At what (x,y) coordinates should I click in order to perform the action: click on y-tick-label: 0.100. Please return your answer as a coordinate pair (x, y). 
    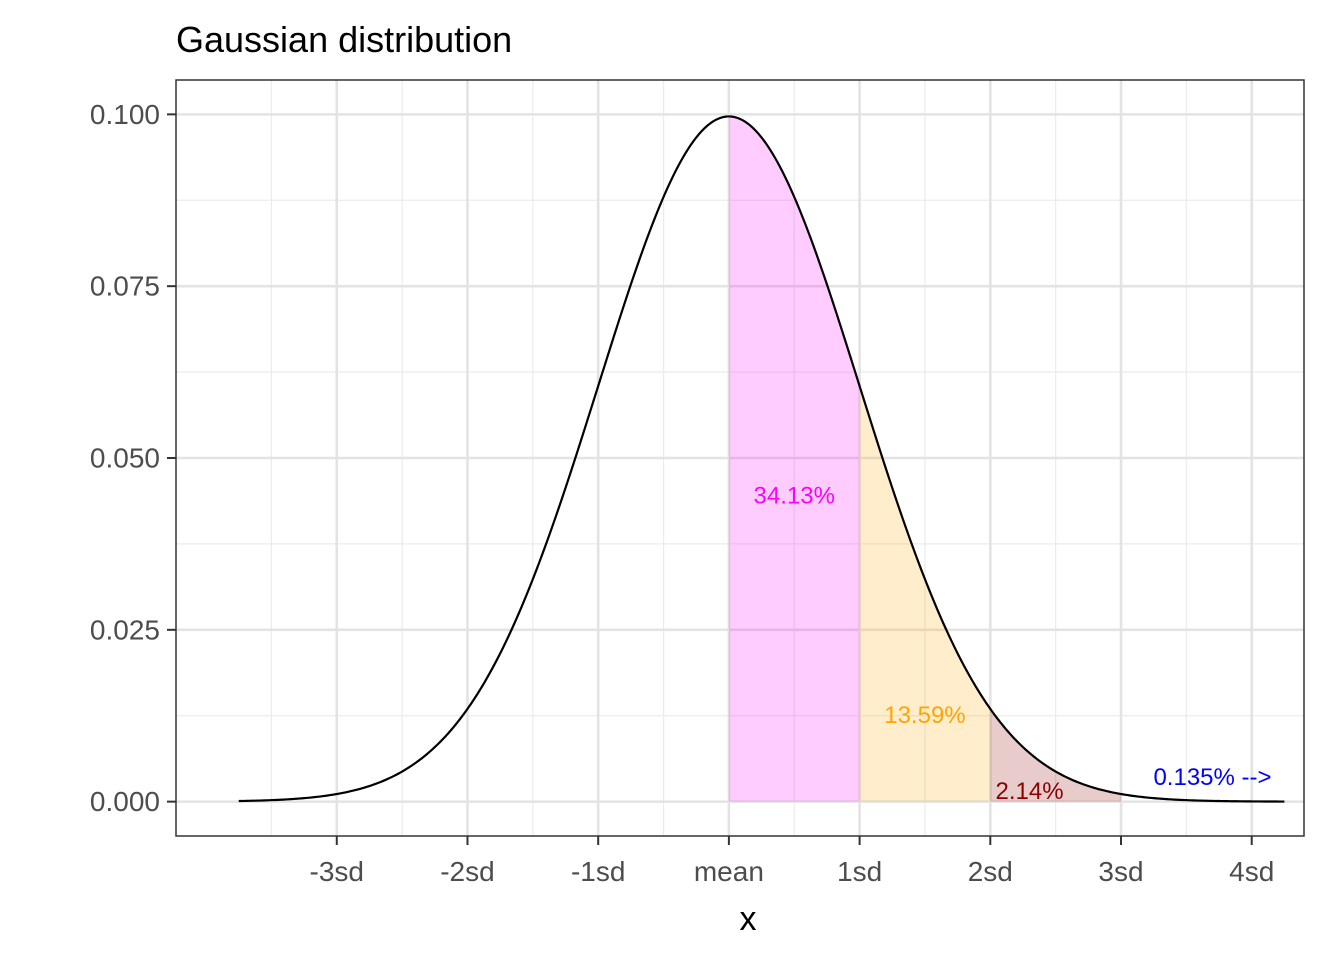
    Looking at the image, I should click on (125, 114).